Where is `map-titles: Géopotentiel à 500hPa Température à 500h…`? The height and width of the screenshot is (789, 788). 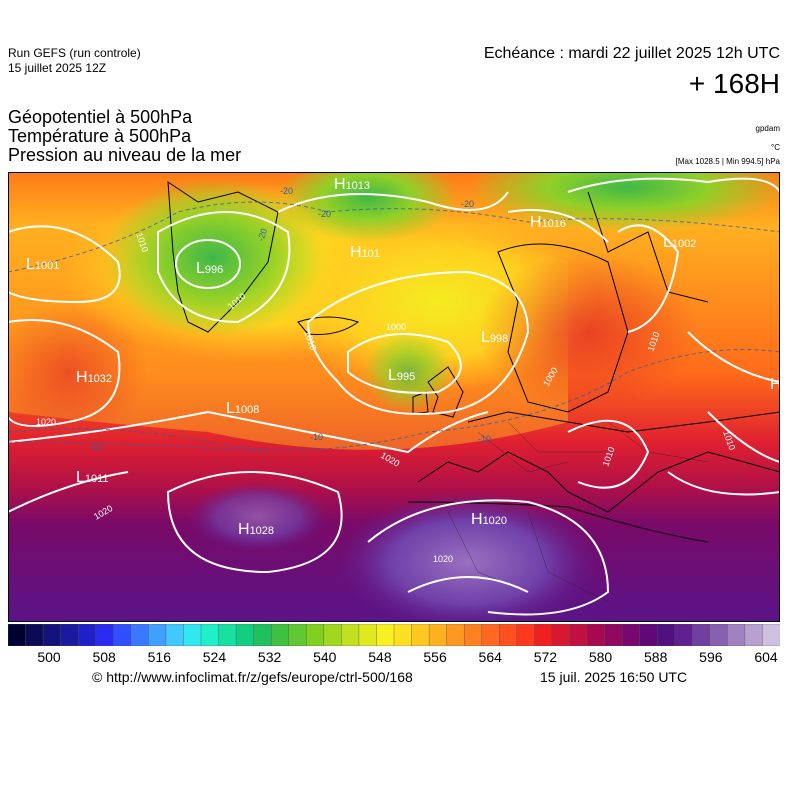
map-titles: Géopotentiel à 500hPa Température à 500h… is located at coordinates (124, 136).